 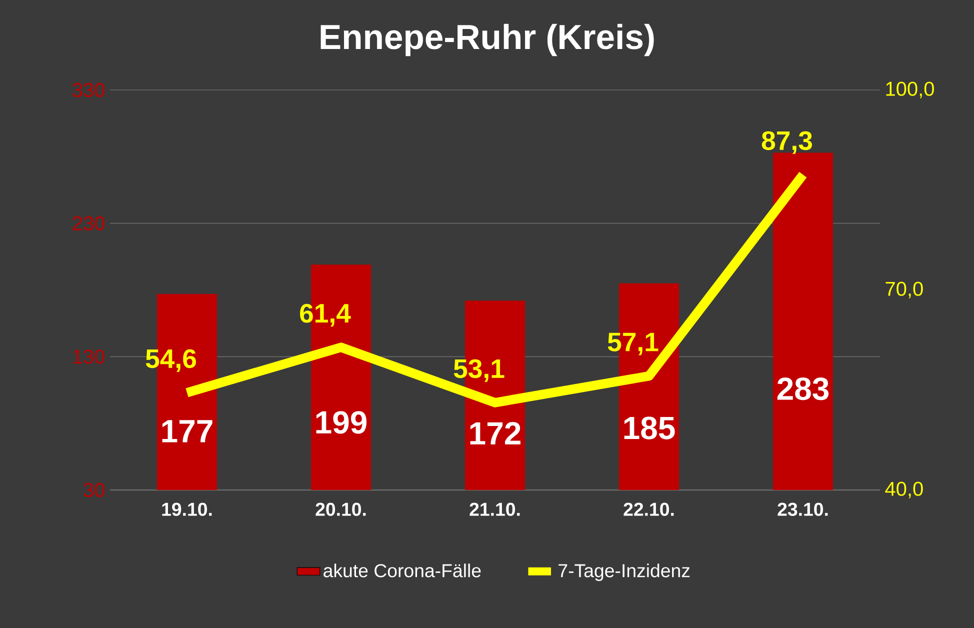 What do you see at coordinates (88, 90) in the screenshot?
I see `y-tick-label: 330` at bounding box center [88, 90].